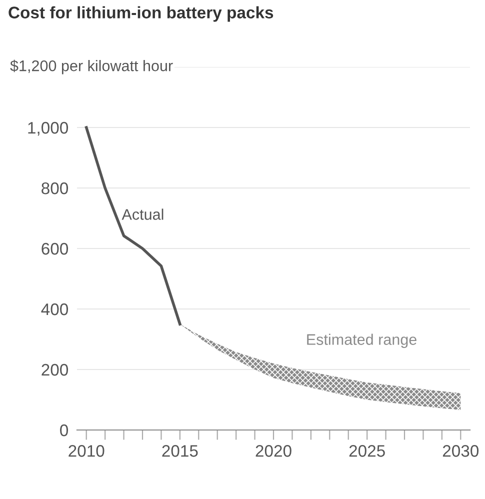 This screenshot has width=485, height=499. What do you see at coordinates (143, 214) in the screenshot?
I see `series-label: Actual` at bounding box center [143, 214].